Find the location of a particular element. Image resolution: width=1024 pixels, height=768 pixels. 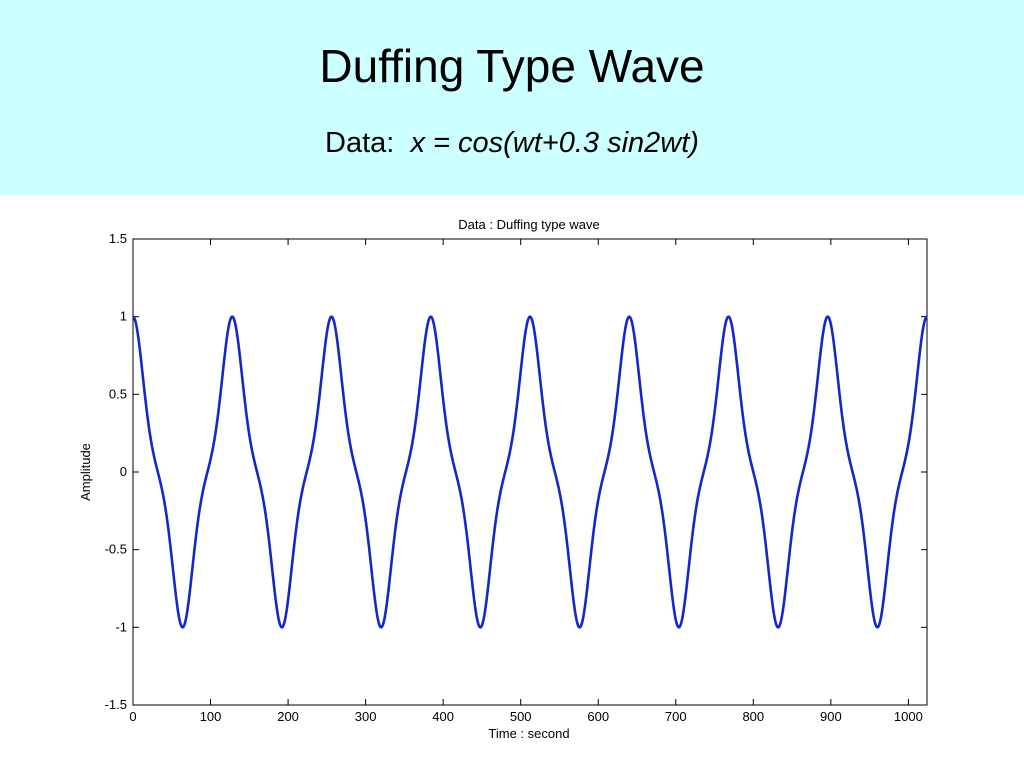

chart-title: Data : Duffing type wave is located at coordinates (528, 224).